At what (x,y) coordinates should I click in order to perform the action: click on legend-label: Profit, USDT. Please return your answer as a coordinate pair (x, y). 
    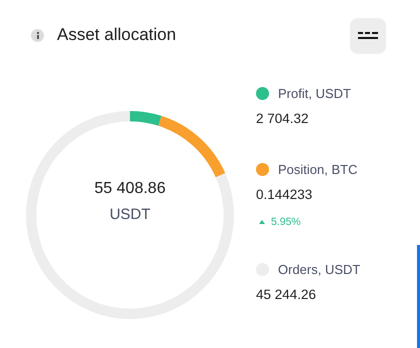
    Looking at the image, I should click on (314, 93).